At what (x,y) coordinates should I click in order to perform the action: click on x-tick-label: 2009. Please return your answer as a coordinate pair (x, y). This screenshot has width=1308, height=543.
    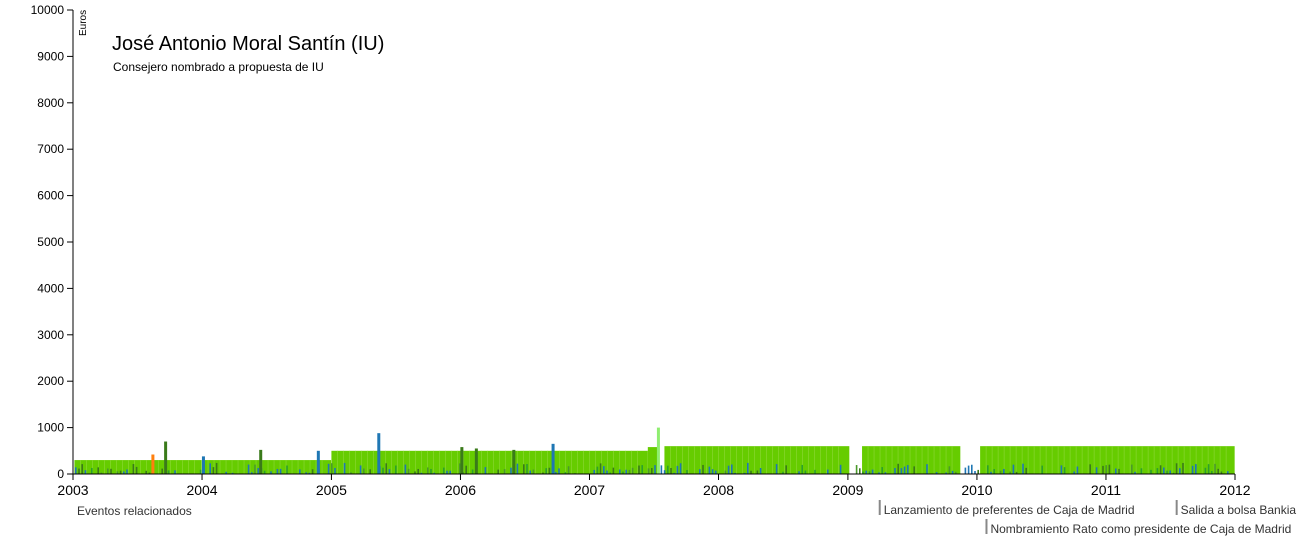
    Looking at the image, I should click on (847, 490).